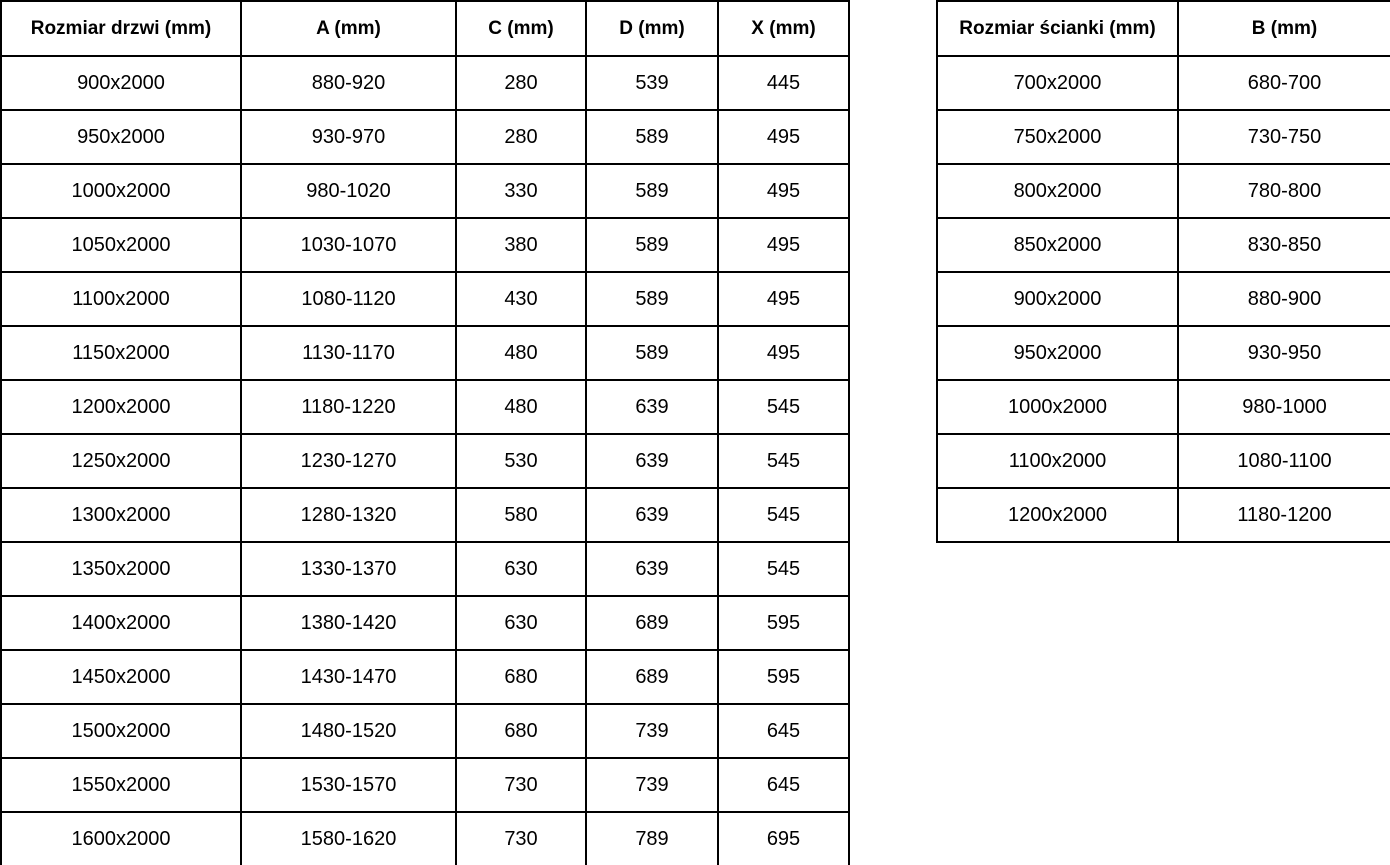 This screenshot has width=1390, height=865. I want to click on door-sizes-cell: 1600x2000, so click(121, 838).